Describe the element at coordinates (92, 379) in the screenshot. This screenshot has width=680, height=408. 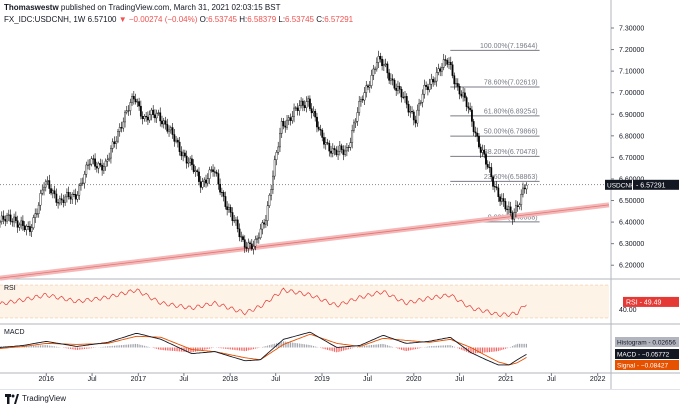
I see `x-tick-label: Jul` at that location.